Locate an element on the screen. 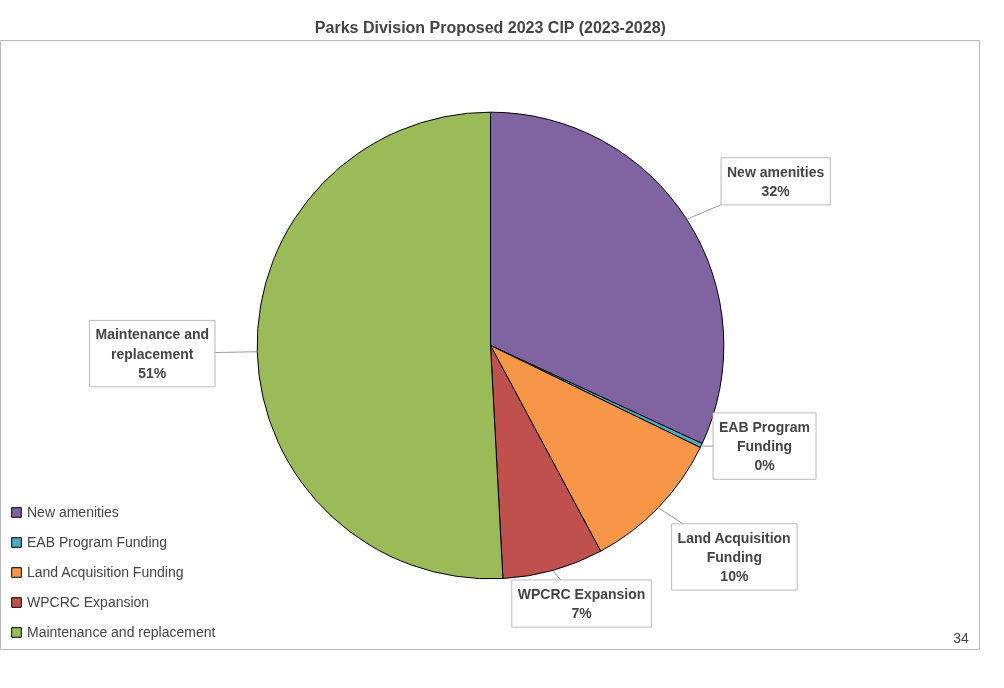 The image size is (1004, 688). data-label: 0% is located at coordinates (765, 465).